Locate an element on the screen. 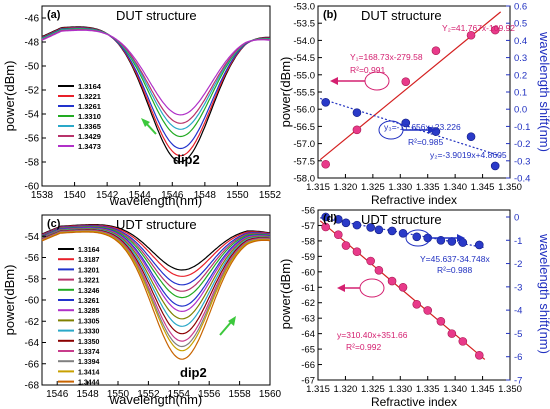 The height and width of the screenshot is (409, 550). y-tick-label: -63 is located at coordinates (308, 319).